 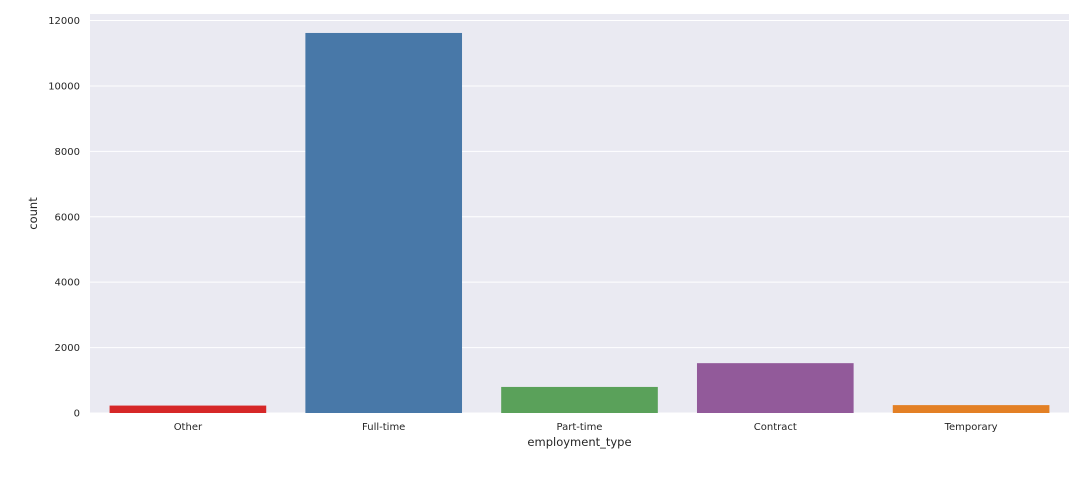 I want to click on y-tick-label: 8000, so click(x=67, y=152).